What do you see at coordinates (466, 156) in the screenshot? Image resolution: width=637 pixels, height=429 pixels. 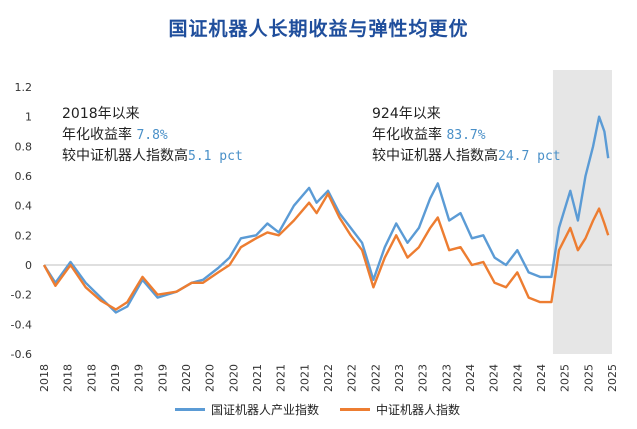 I see `annotation-line3: 较中证机器人指数高24.7 pct` at bounding box center [466, 156].